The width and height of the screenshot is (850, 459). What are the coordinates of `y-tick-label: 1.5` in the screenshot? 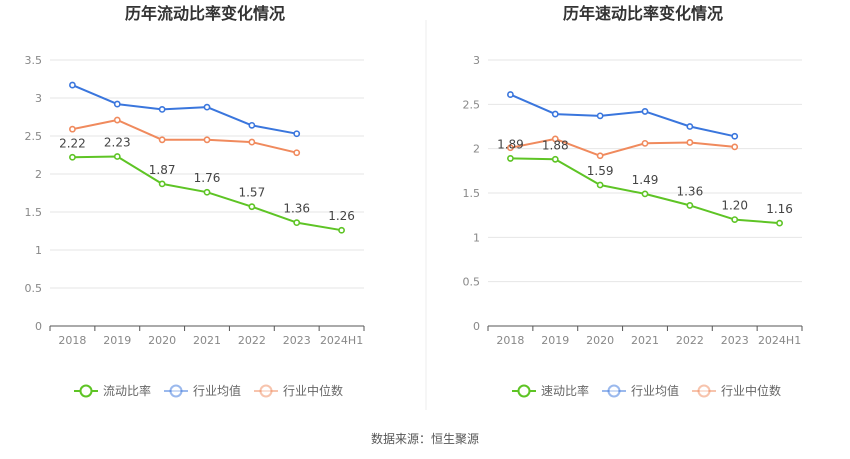 It's located at (34, 212).